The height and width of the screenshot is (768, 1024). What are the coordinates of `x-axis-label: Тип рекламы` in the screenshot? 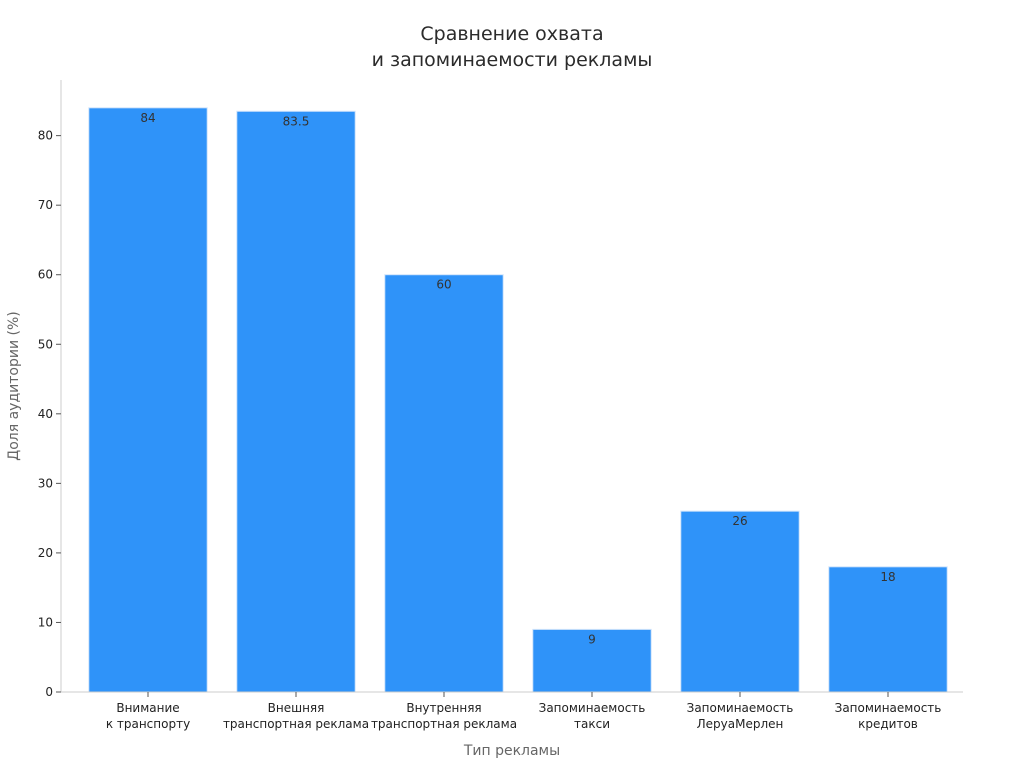 It's located at (511, 751).